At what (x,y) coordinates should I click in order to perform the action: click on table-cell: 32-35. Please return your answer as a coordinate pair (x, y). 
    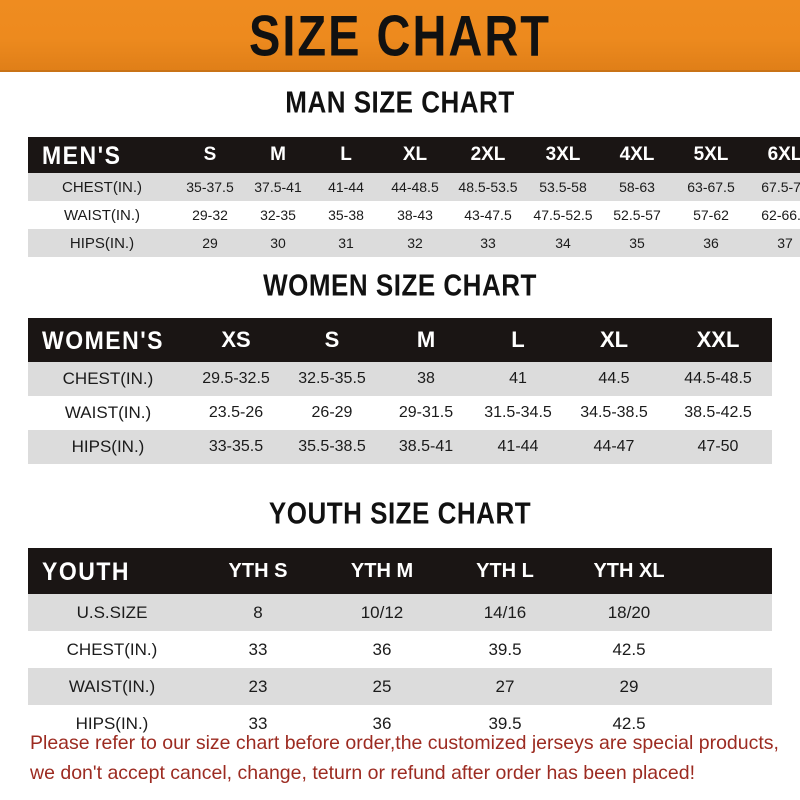
    Looking at the image, I should click on (278, 215).